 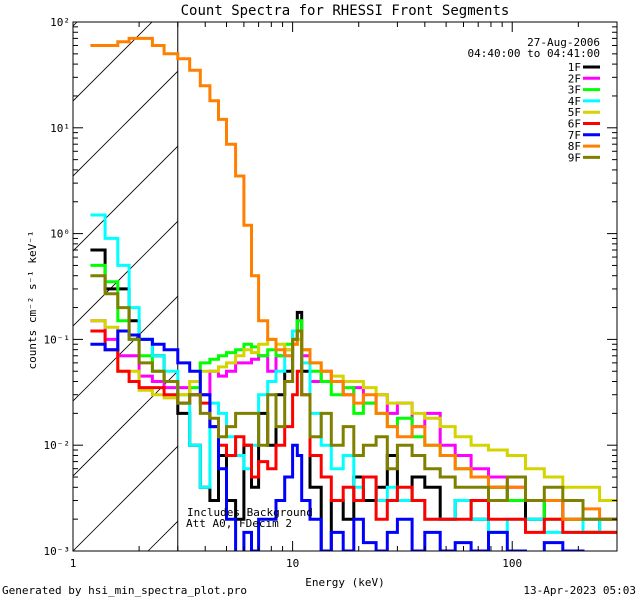 What do you see at coordinates (292, 563) in the screenshot?
I see `x-tick-label: 10` at bounding box center [292, 563].